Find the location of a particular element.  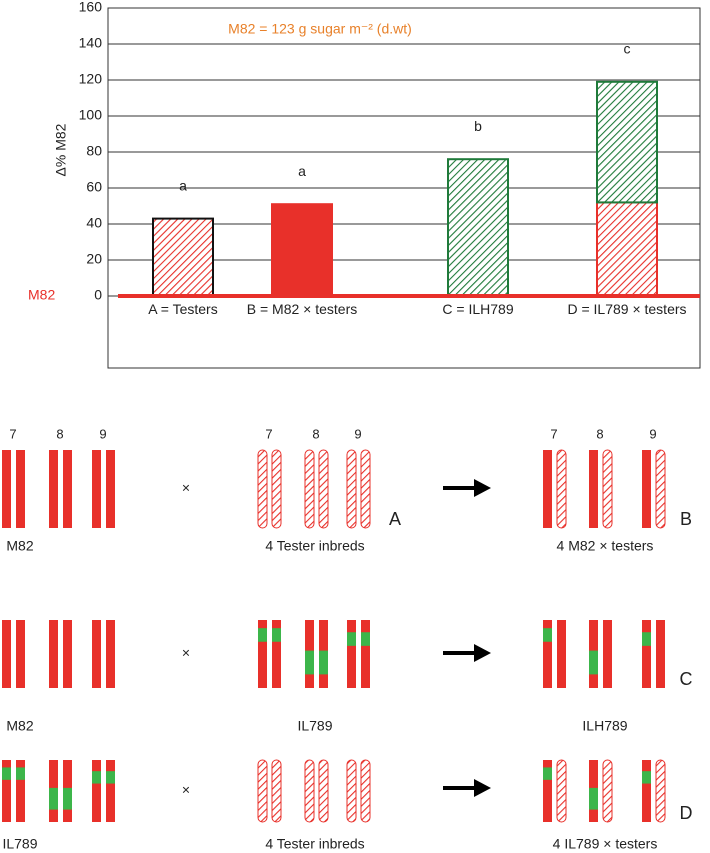

offspring-label: 4 IL789 × testers is located at coordinates (605, 844).